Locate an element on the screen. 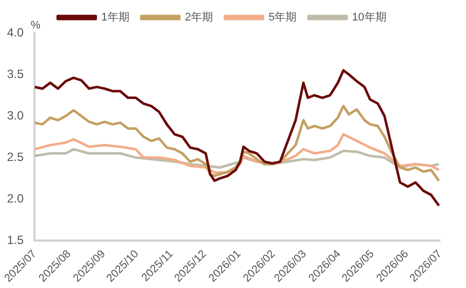 The width and height of the screenshot is (466, 288). y-tick-label: 4.0 is located at coordinates (15, 32).